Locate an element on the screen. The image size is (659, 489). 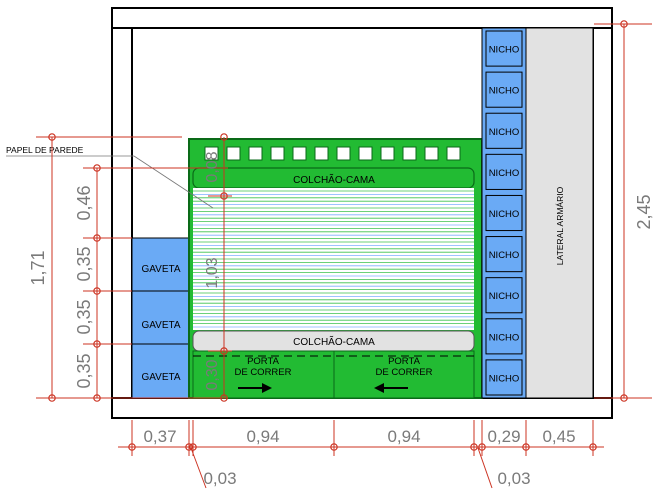
mattress-top-label: COLCHÃO-CAMA is located at coordinates (334, 179).